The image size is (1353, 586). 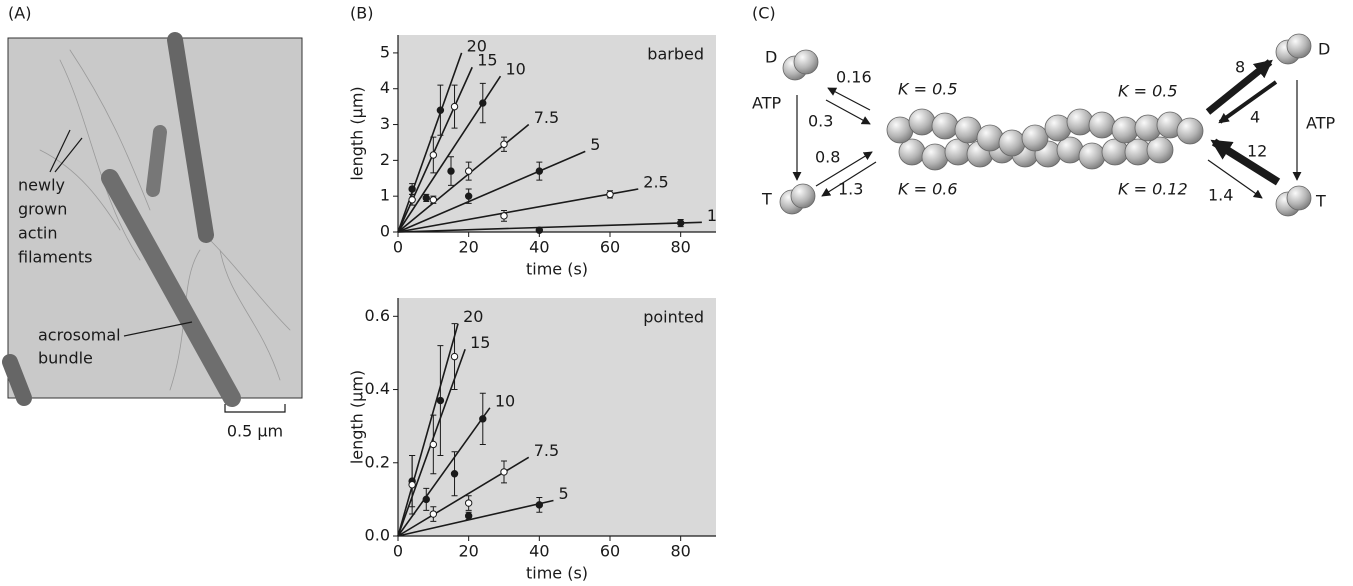 I want to click on series-label: 20, so click(x=477, y=45).